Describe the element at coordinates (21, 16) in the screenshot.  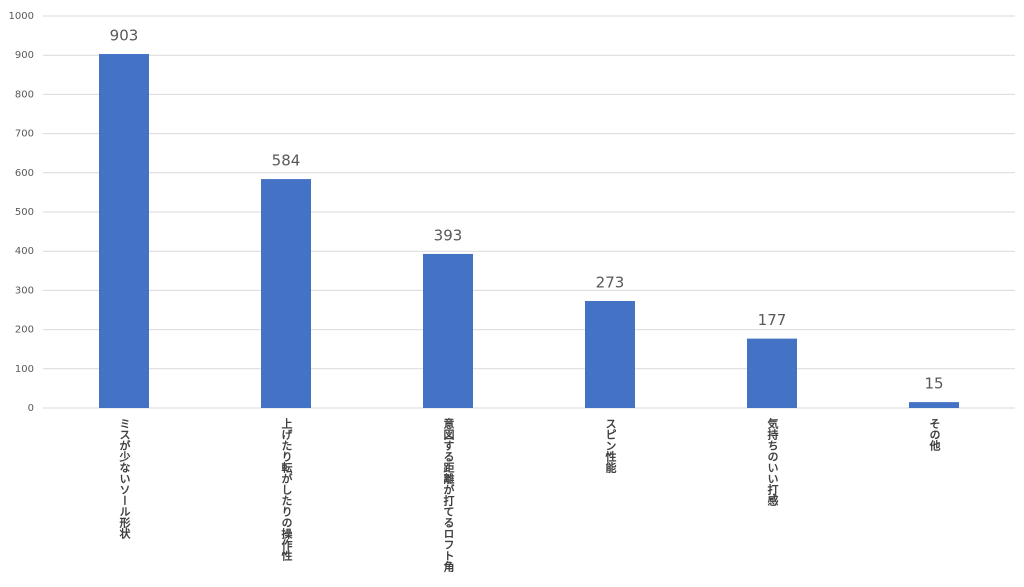
I see `y-tick-label: 1000` at that location.